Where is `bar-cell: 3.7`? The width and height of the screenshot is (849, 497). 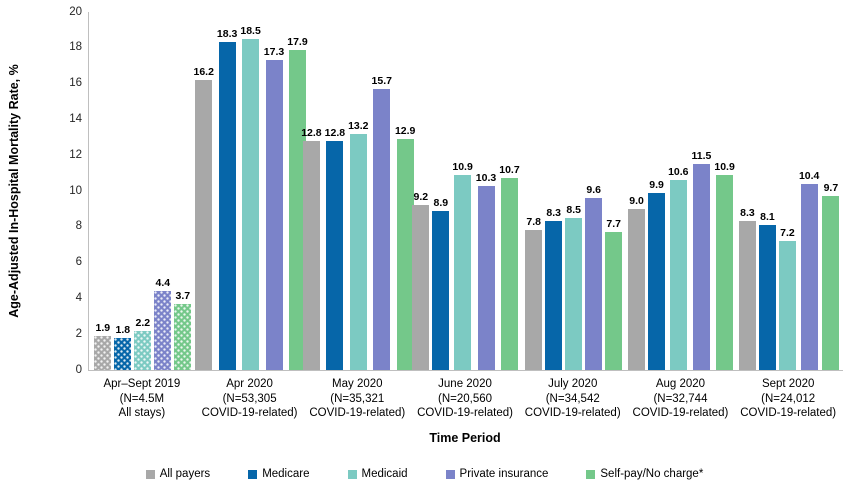
bar-cell: 3.7 is located at coordinates (183, 191).